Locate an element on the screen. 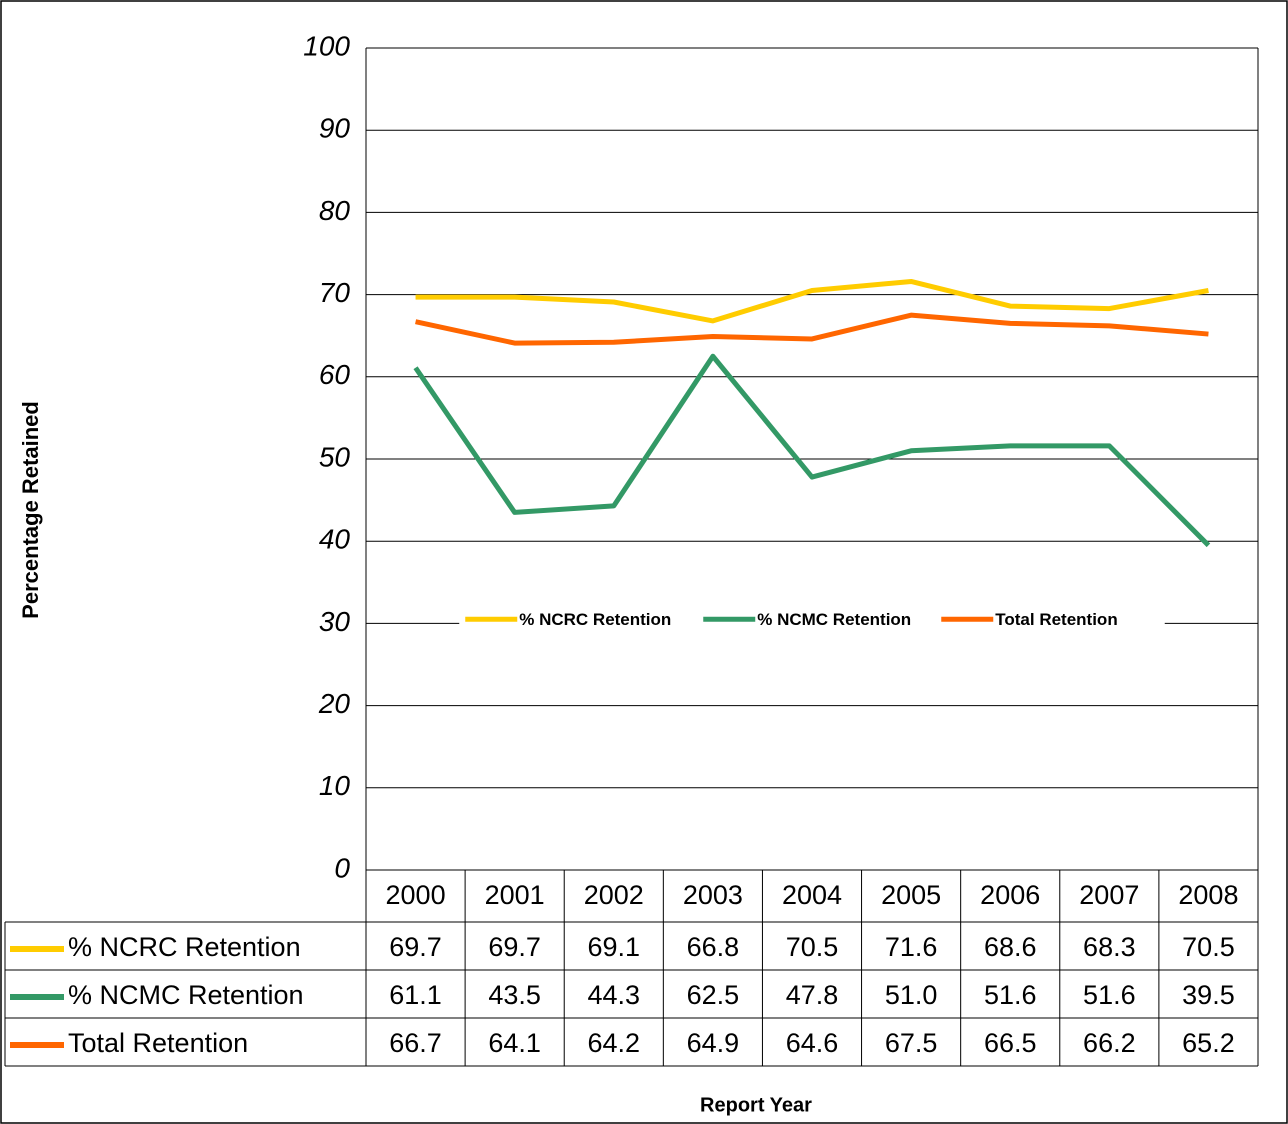 The image size is (1288, 1124). legend-label: % NCMC Retention is located at coordinates (834, 619).